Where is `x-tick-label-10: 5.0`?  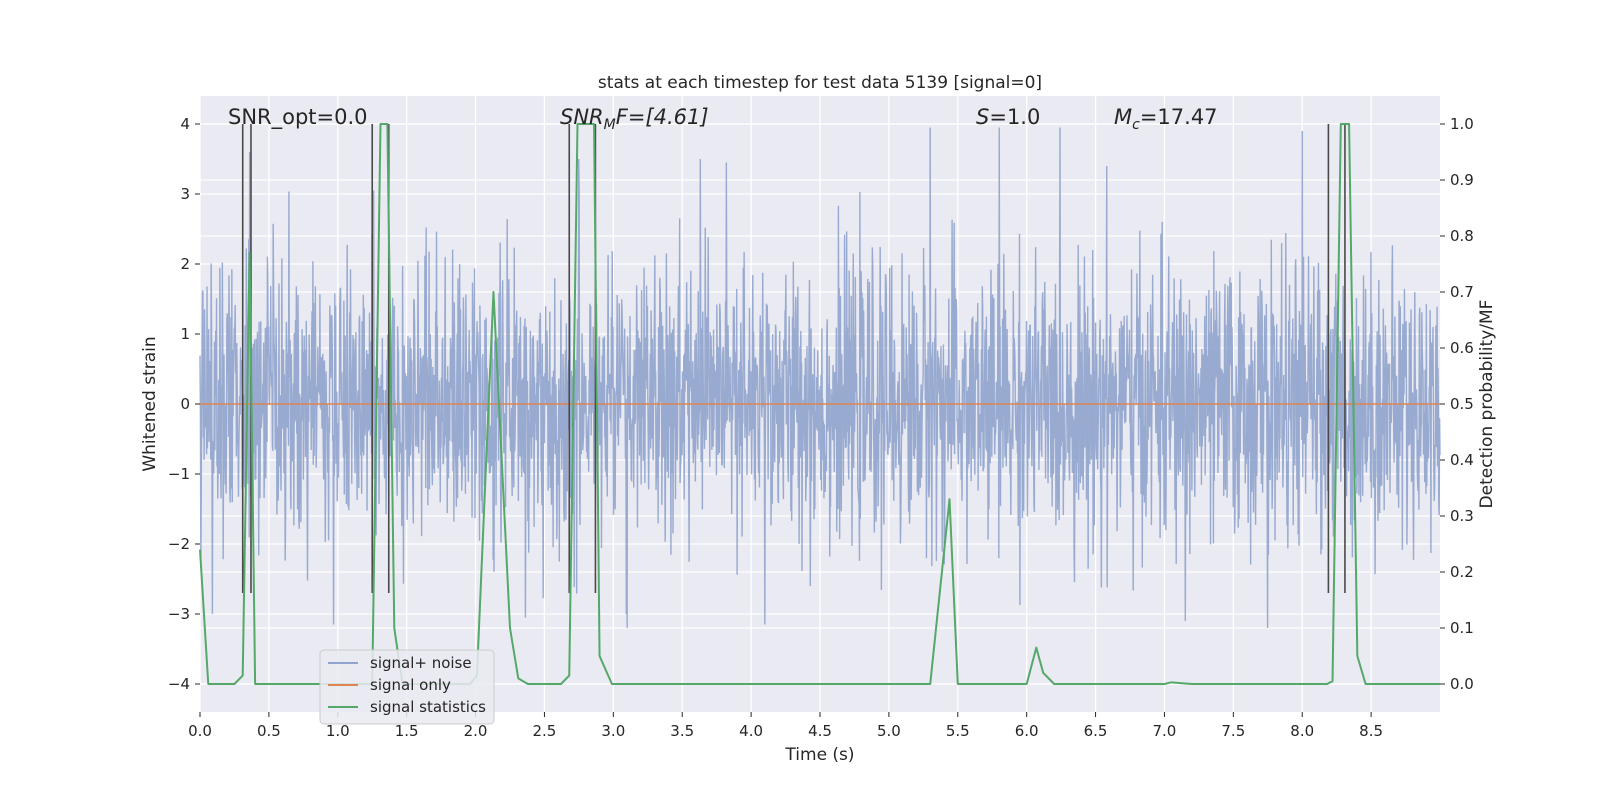 x-tick-label-10: 5.0 is located at coordinates (889, 731).